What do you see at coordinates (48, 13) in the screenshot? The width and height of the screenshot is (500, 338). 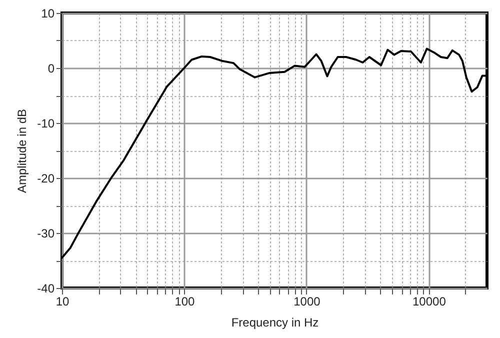 I see `y-tick-label: 10` at bounding box center [48, 13].